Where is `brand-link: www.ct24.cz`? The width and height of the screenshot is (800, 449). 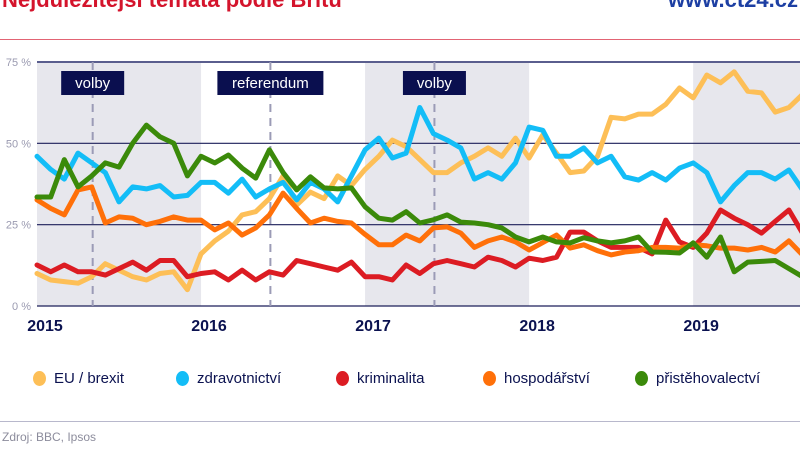
brand-link: www.ct24.cz is located at coordinates (733, 6).